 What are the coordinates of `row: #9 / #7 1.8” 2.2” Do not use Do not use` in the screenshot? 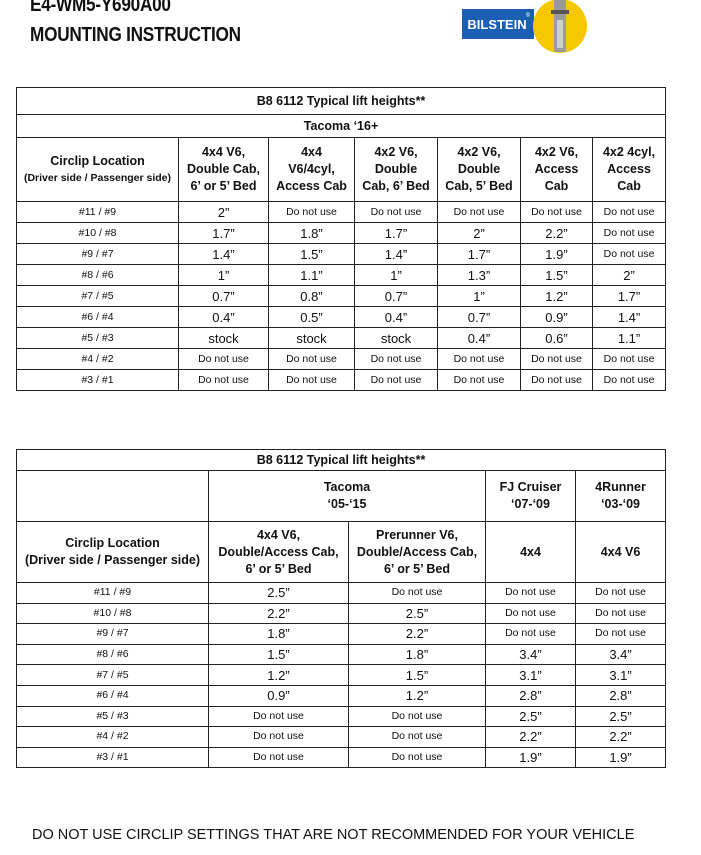 It's located at (341, 634).